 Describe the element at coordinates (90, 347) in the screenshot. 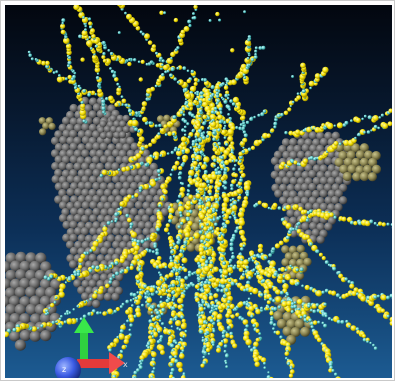

I see `orientation-axes-gizmo` at that location.